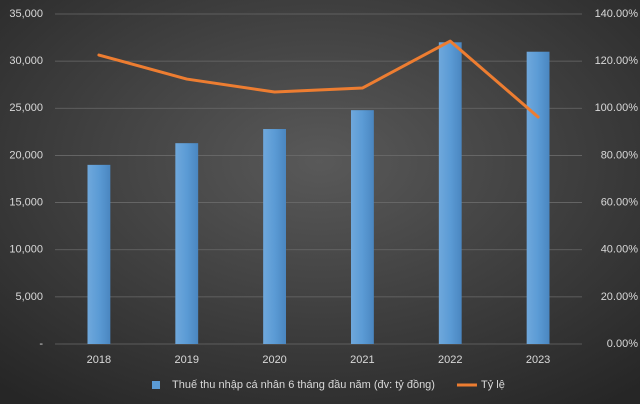 The width and height of the screenshot is (640, 404). What do you see at coordinates (26, 108) in the screenshot?
I see `y-tick-label: 25,000` at bounding box center [26, 108].